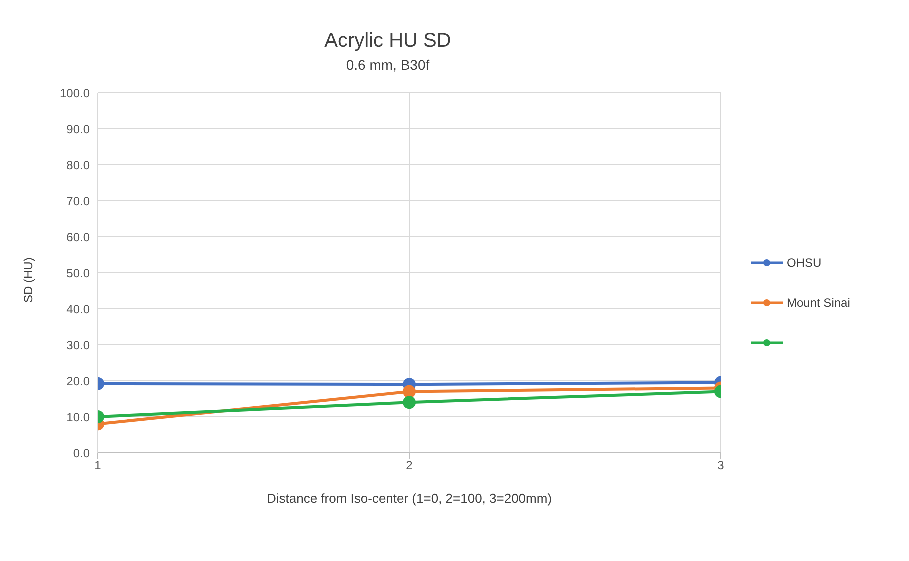  What do you see at coordinates (78, 237) in the screenshot?
I see `y-tick-label: 60.0` at bounding box center [78, 237].